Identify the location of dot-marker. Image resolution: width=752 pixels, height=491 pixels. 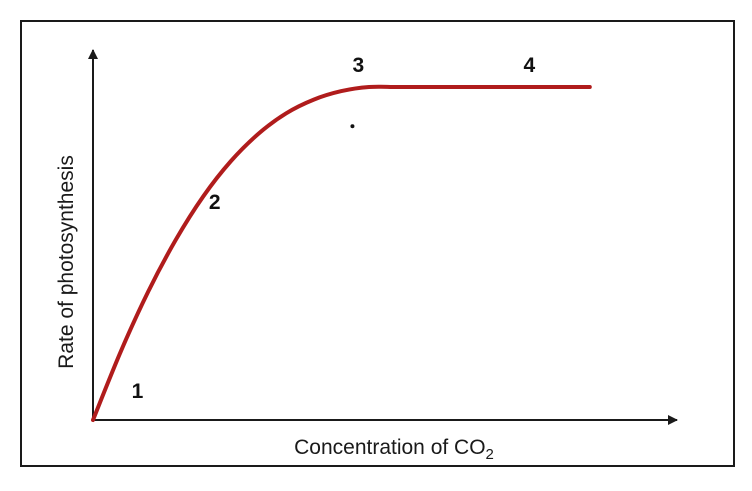
(352, 126).